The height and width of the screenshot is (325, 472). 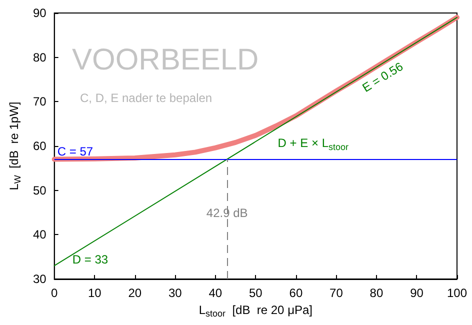 What do you see at coordinates (39, 190) in the screenshot?
I see `y-tick-label: 50` at bounding box center [39, 190].